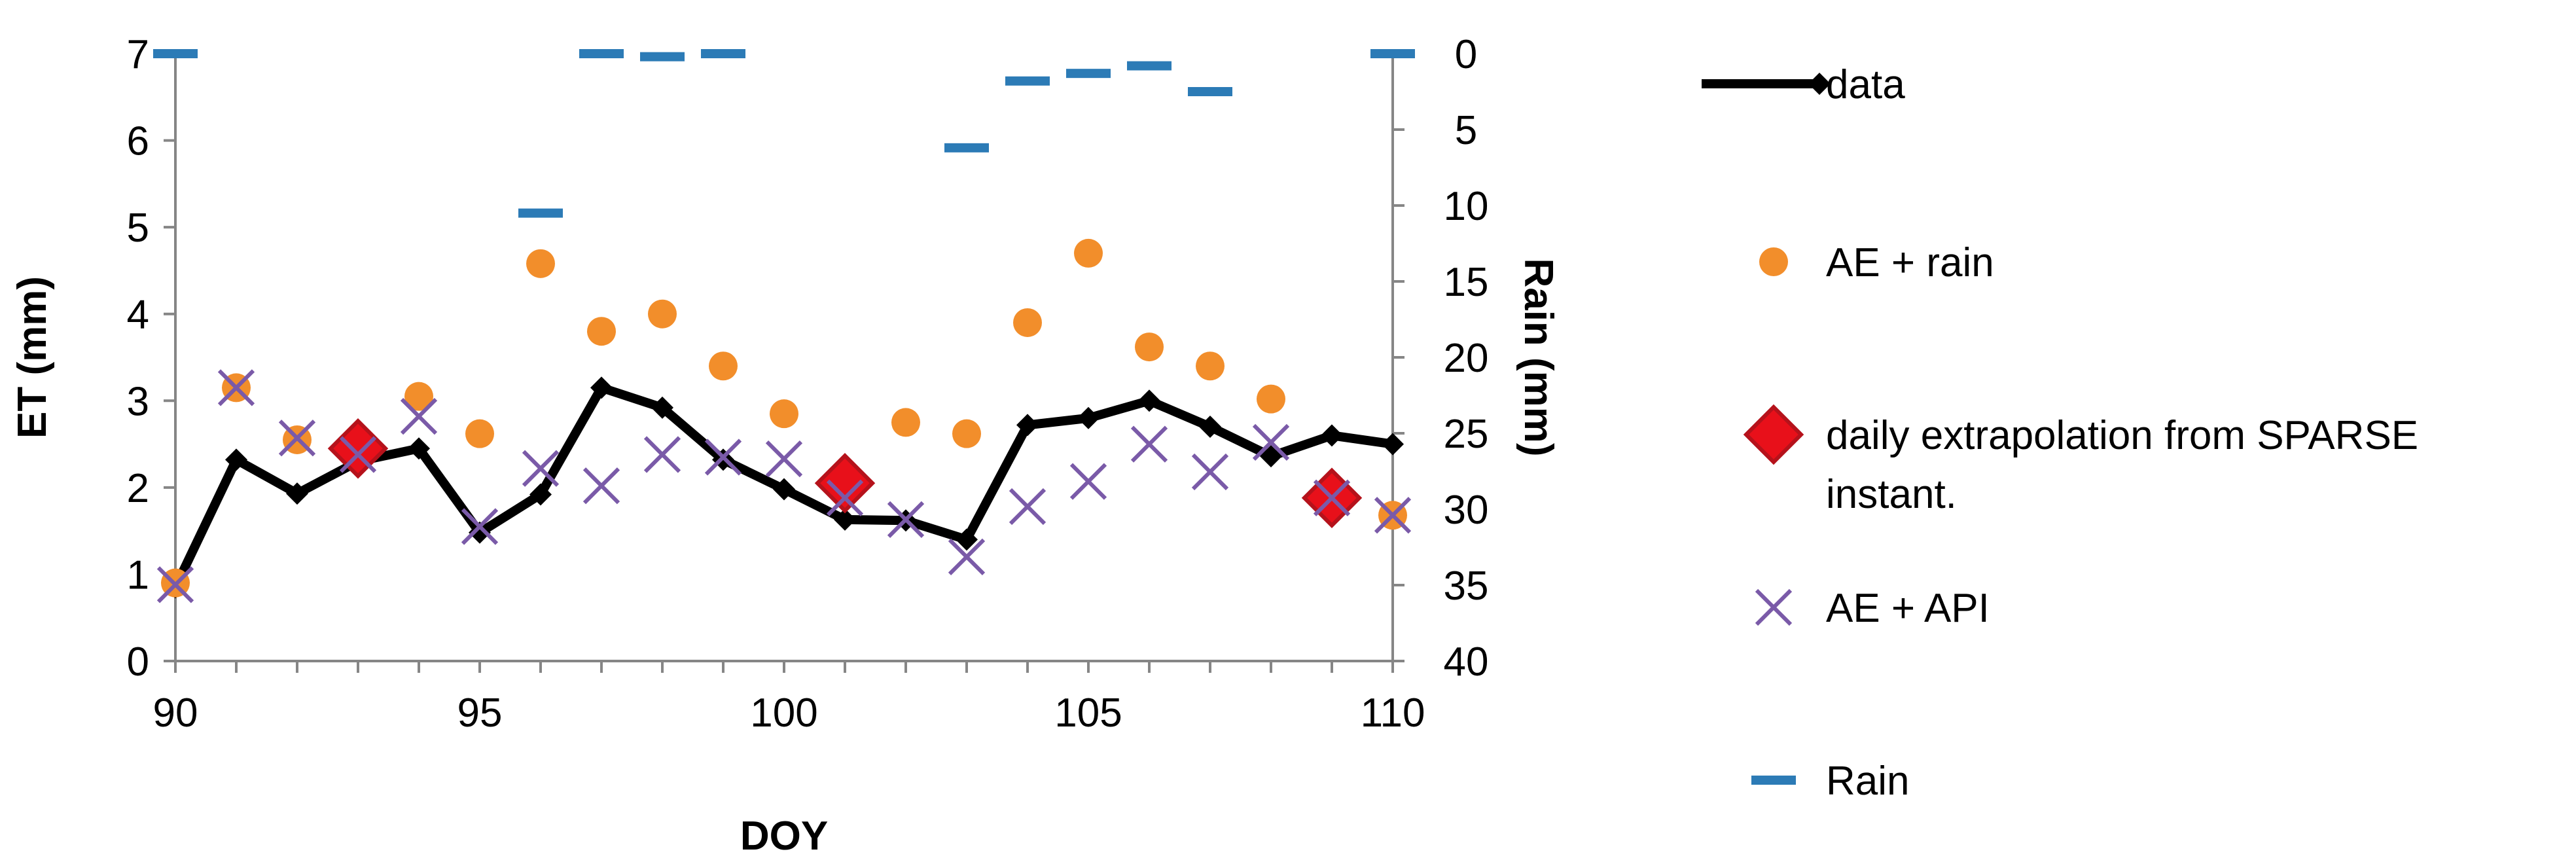  What do you see at coordinates (1910, 262) in the screenshot?
I see `legend-label: AE + rain` at bounding box center [1910, 262].